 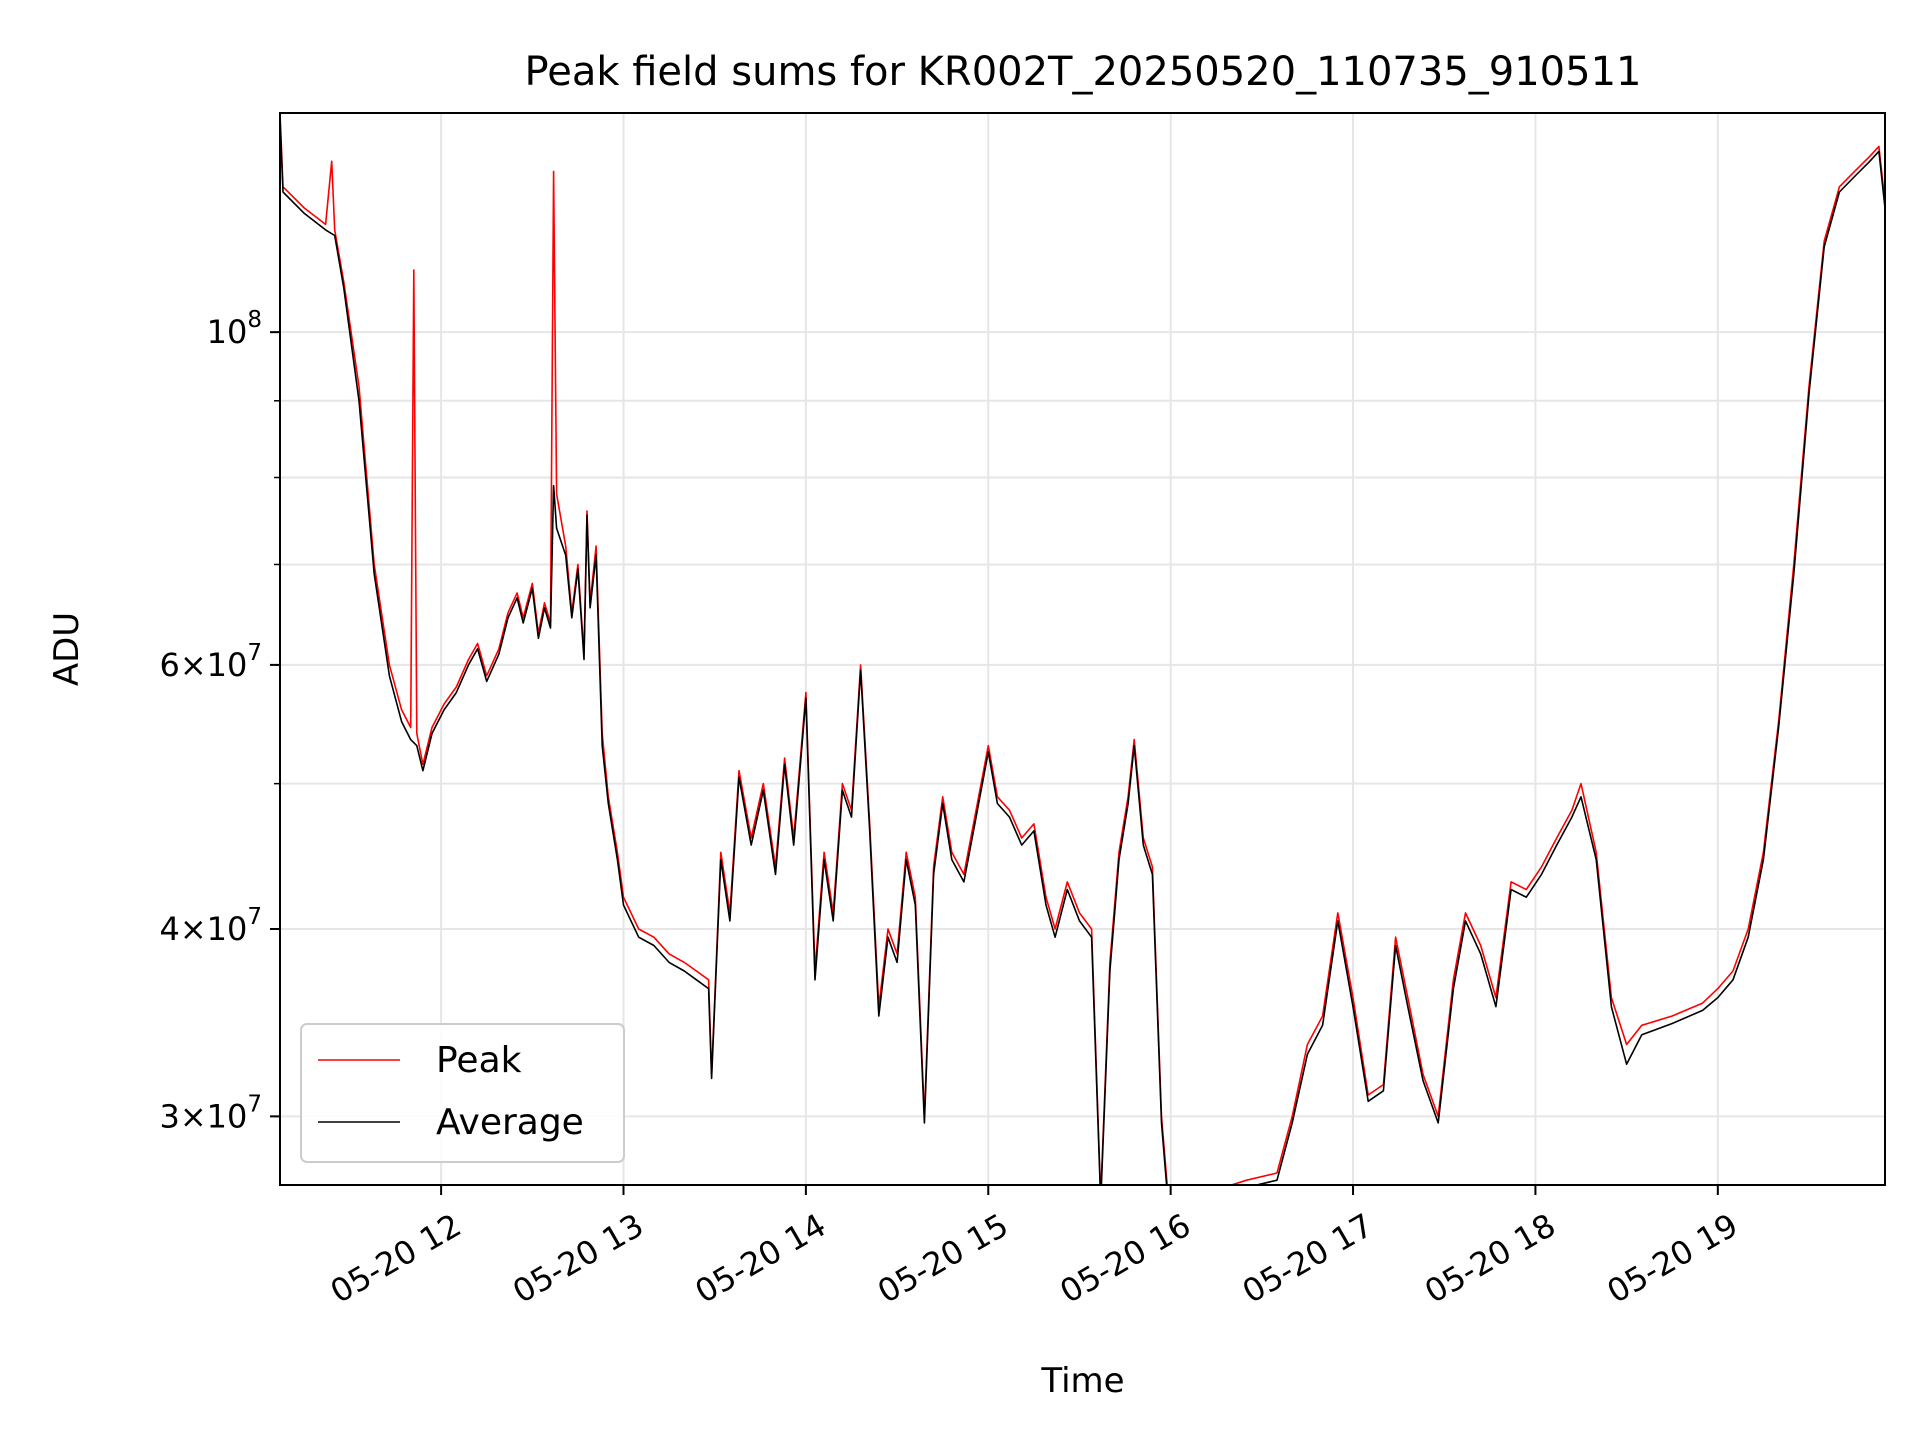 I want to click on legend-label-peak: Peak, so click(x=479, y=1060).